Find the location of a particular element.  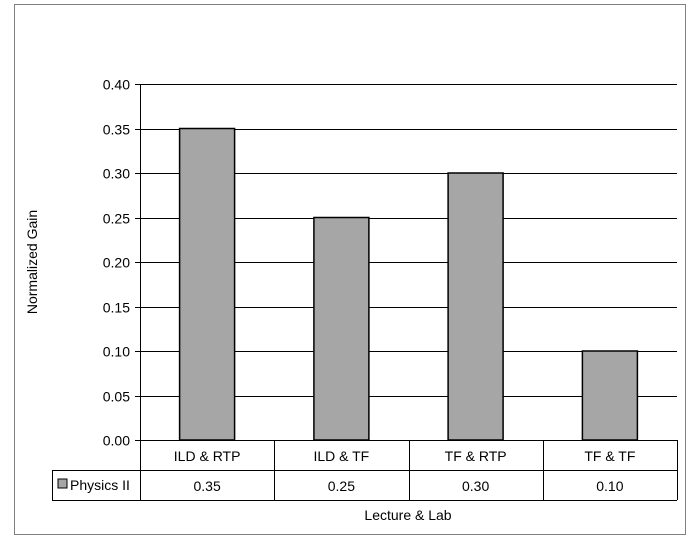

y-tick-label: 0.40 is located at coordinates (116, 85).